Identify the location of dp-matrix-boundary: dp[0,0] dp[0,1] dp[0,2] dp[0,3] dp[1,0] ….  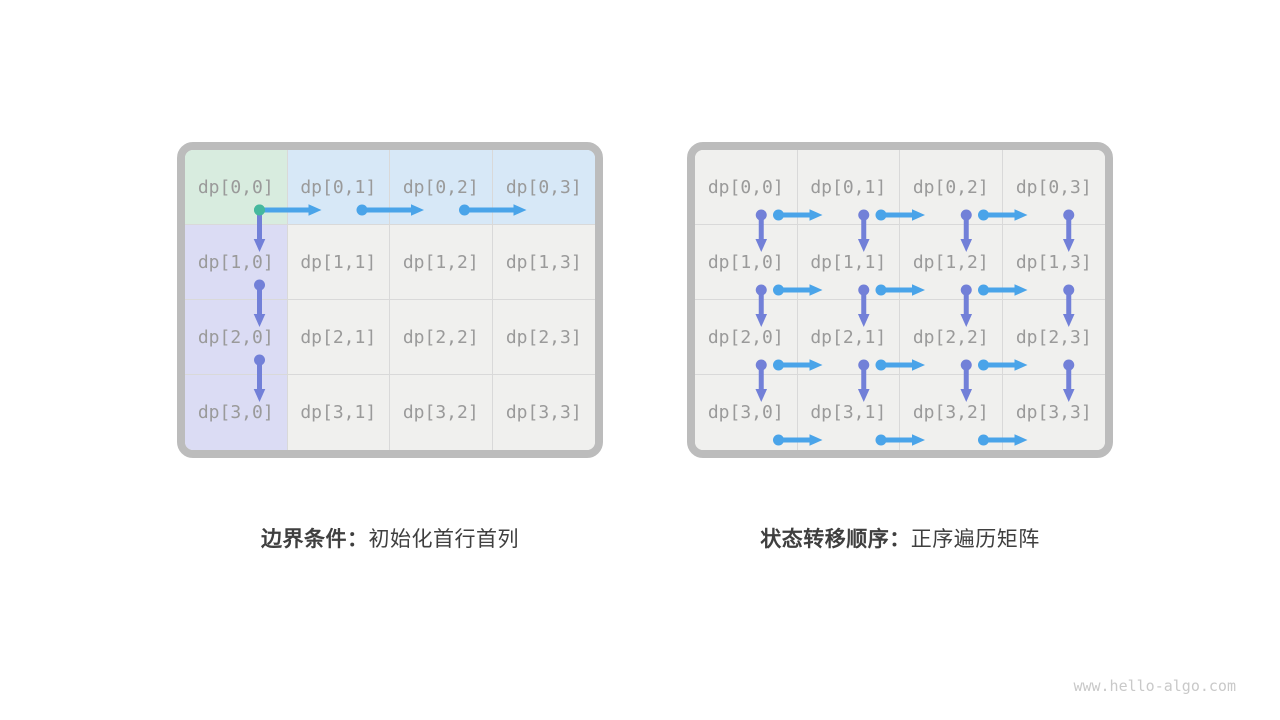
(390, 300).